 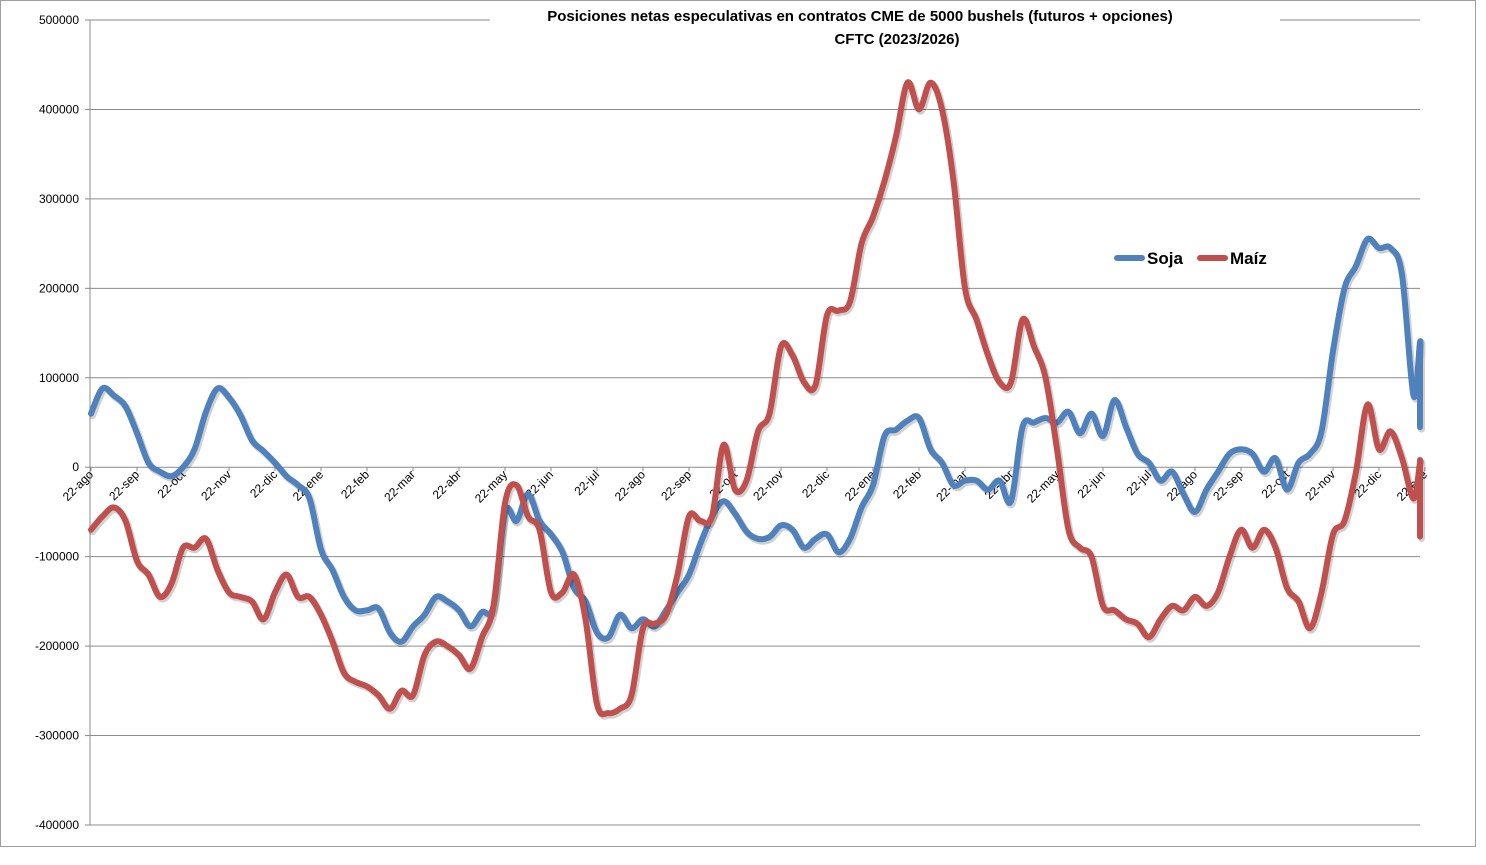 What do you see at coordinates (1165, 258) in the screenshot?
I see `legend-label: Soja` at bounding box center [1165, 258].